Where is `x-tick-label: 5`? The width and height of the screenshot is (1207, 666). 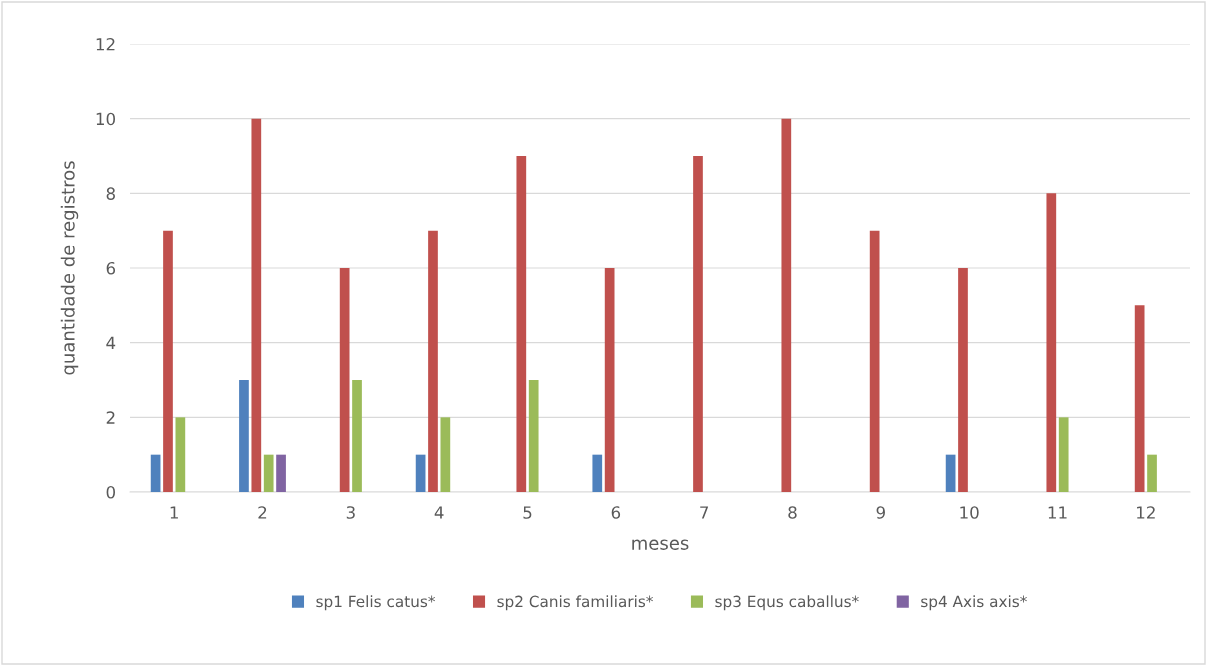 x-tick-label: 5 is located at coordinates (527, 512).